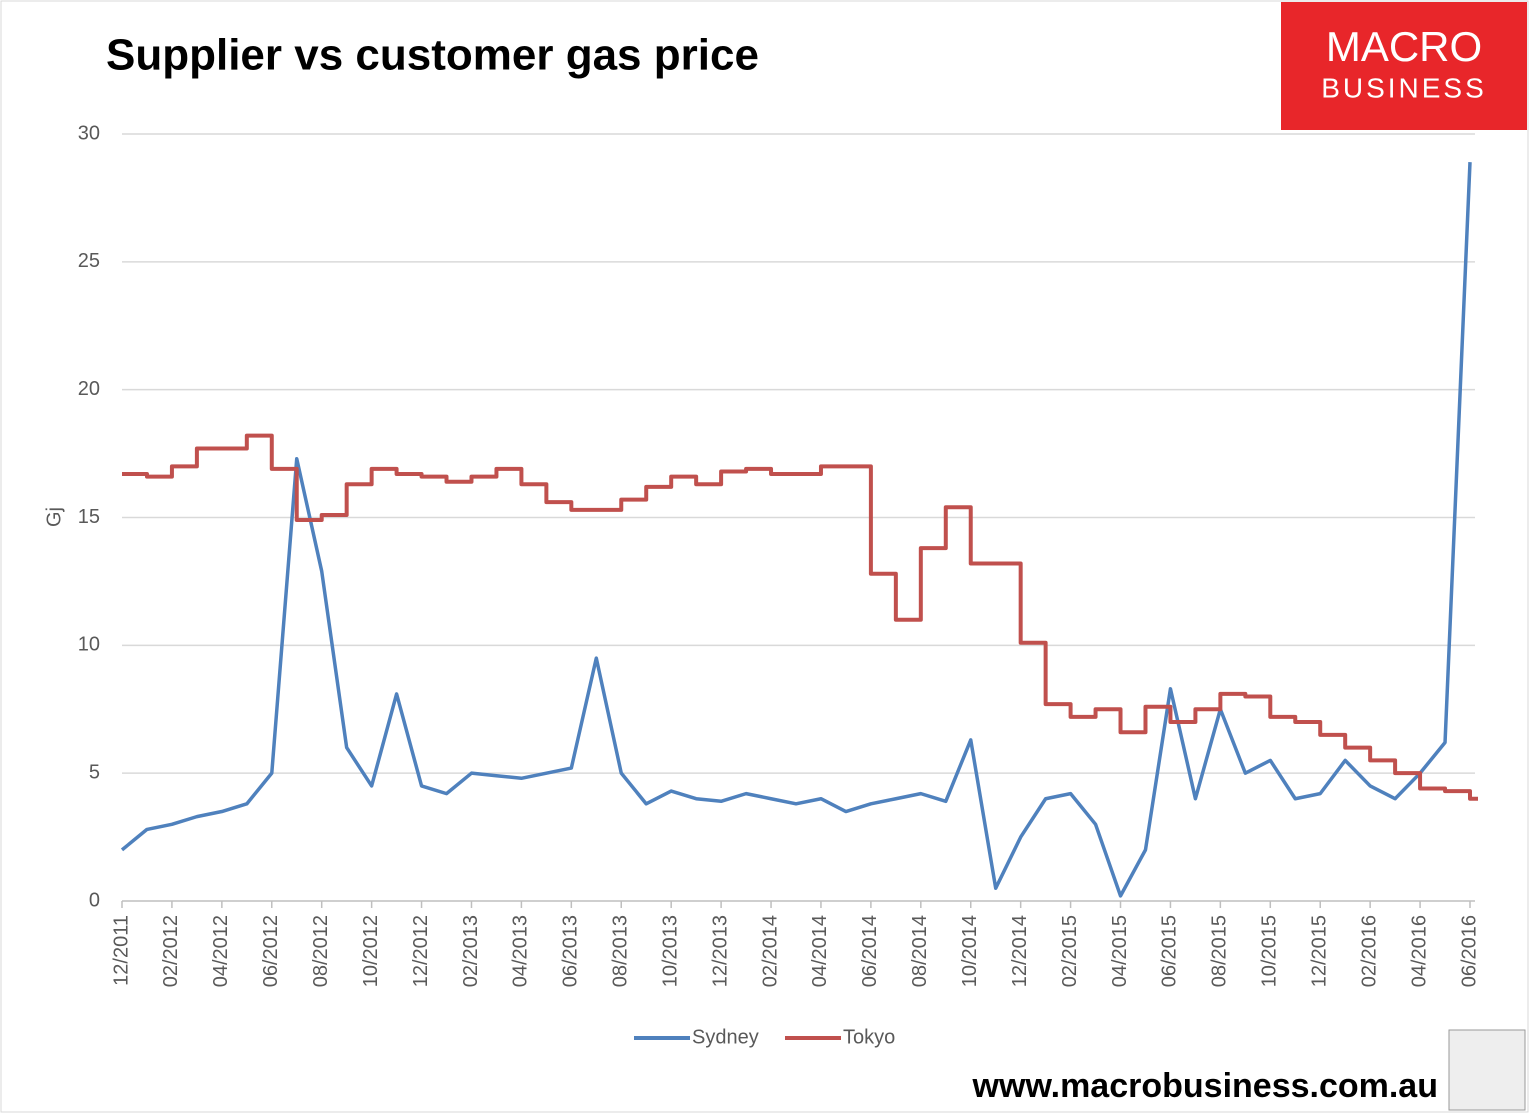 The width and height of the screenshot is (1530, 1114). I want to click on y-tick-label: 5, so click(94, 772).